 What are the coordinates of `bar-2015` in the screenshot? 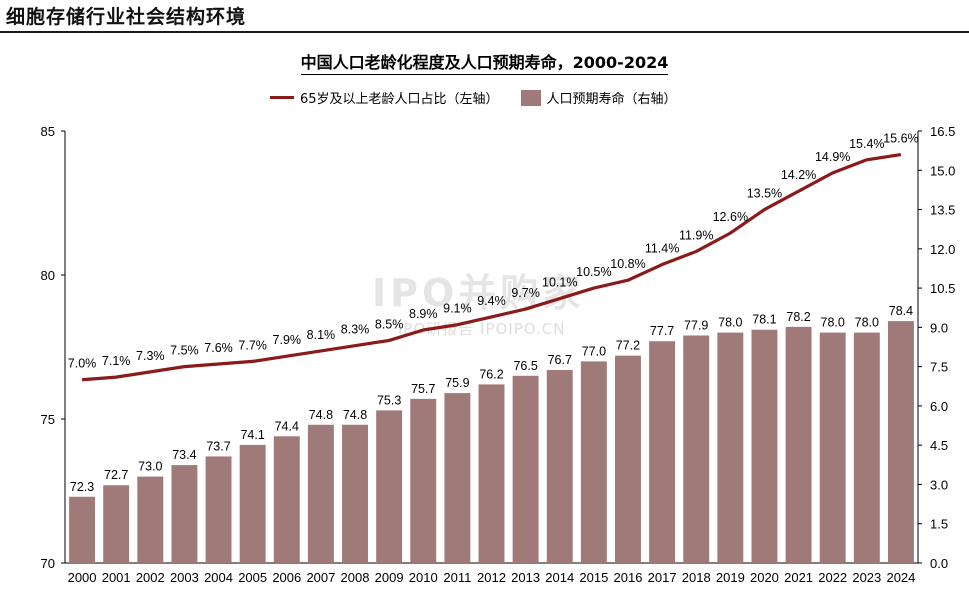 It's located at (593, 462).